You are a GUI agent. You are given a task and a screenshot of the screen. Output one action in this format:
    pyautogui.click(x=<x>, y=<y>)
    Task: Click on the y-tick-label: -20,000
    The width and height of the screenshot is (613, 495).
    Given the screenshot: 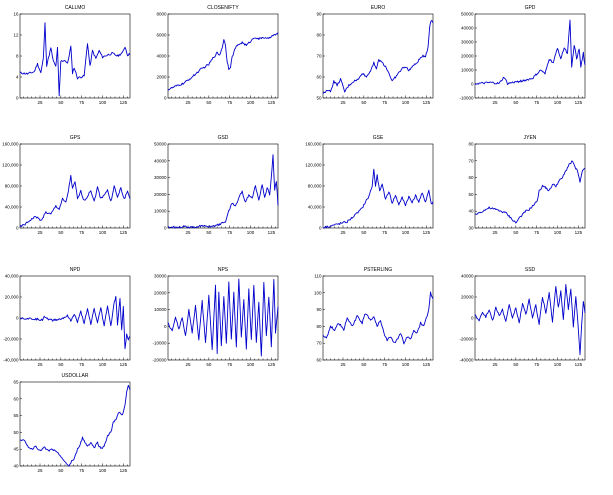 What is the action you would take?
    pyautogui.click(x=11, y=339)
    